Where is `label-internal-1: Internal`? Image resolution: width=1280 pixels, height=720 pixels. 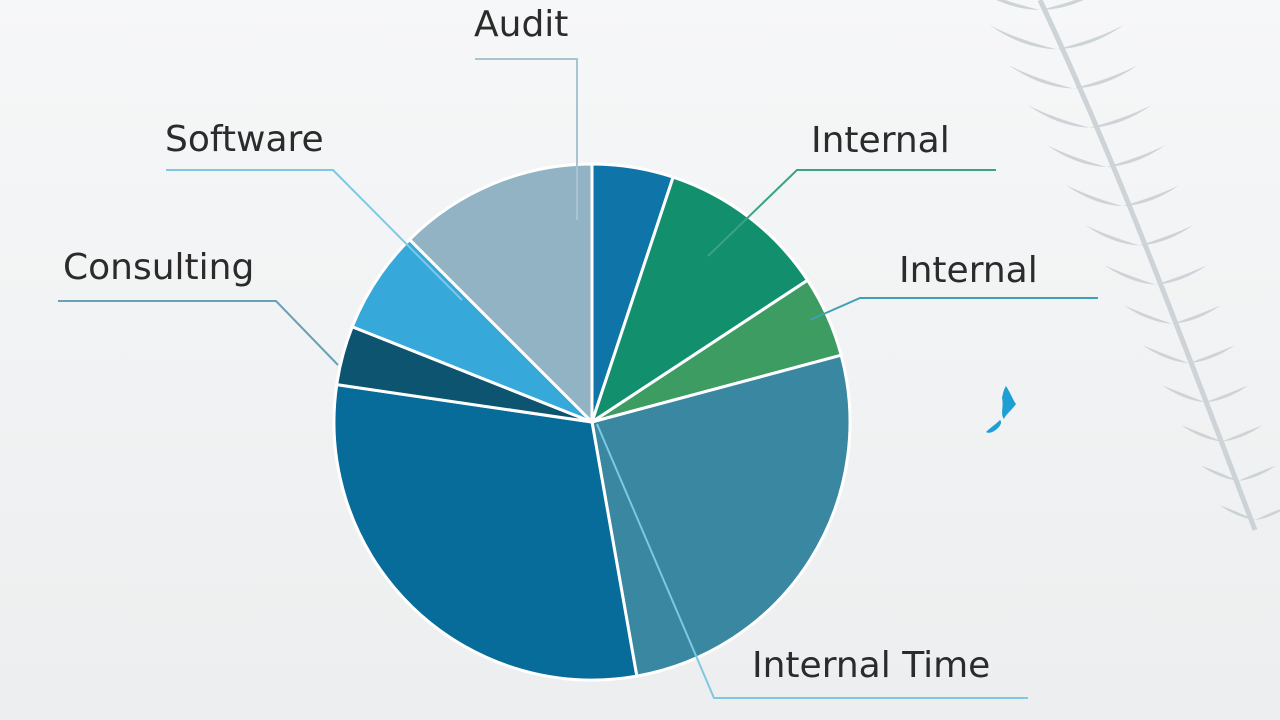 label-internal-1: Internal is located at coordinates (880, 140).